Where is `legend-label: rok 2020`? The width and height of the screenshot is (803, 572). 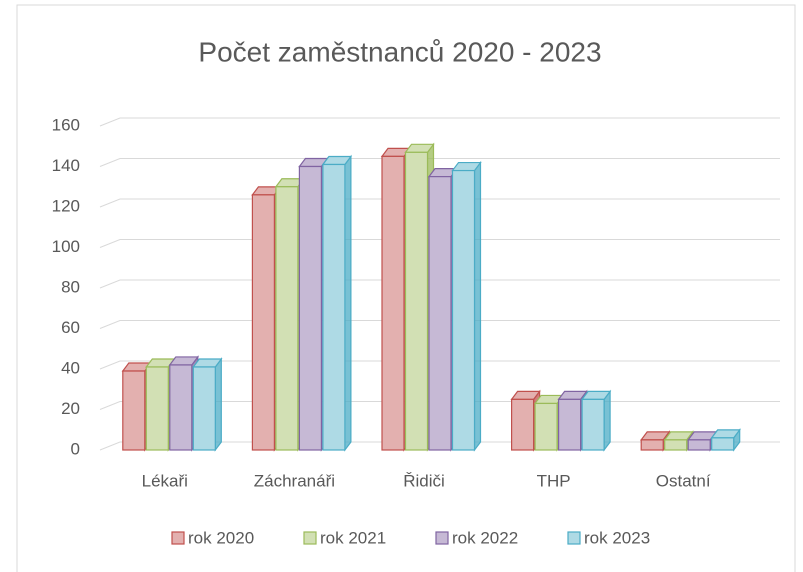 legend-label: rok 2020 is located at coordinates (221, 537).